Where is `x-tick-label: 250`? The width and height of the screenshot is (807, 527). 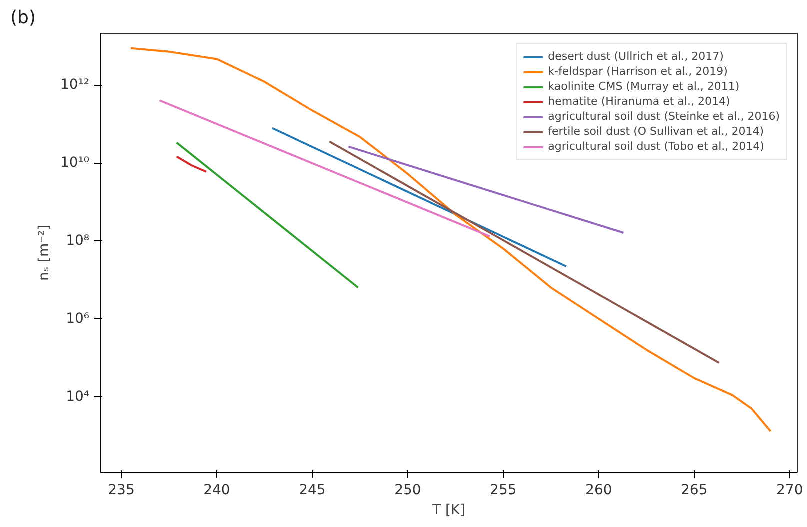
x-tick-label: 250 is located at coordinates (408, 490).